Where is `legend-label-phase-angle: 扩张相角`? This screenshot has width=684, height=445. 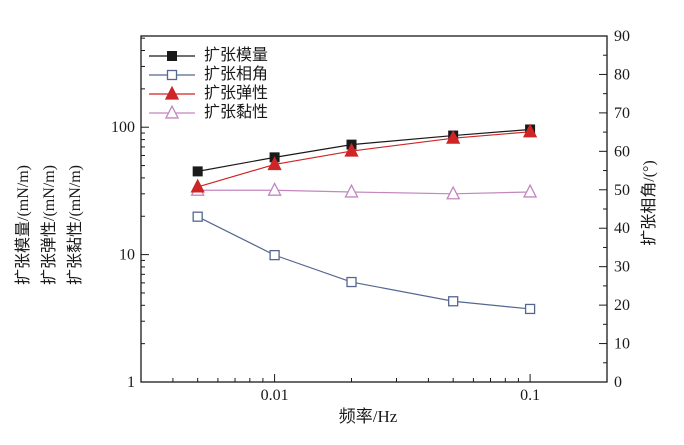 legend-label-phase-angle: 扩张相角 is located at coordinates (236, 74).